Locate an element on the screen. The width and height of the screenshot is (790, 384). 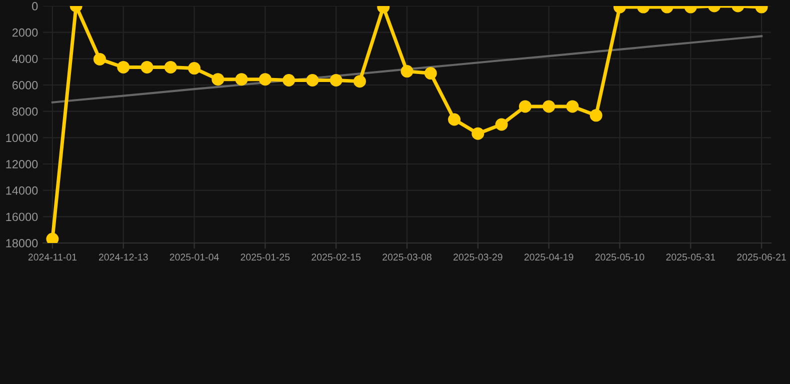
x-tick-label: 2025-01-25 is located at coordinates (265, 257).